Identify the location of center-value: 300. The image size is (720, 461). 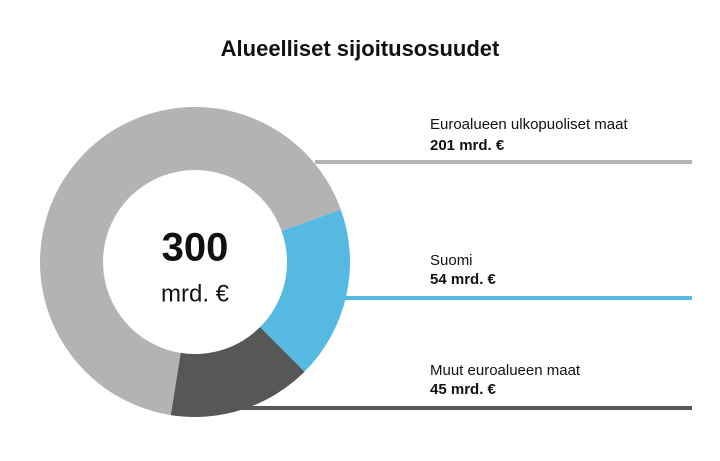
(195, 248).